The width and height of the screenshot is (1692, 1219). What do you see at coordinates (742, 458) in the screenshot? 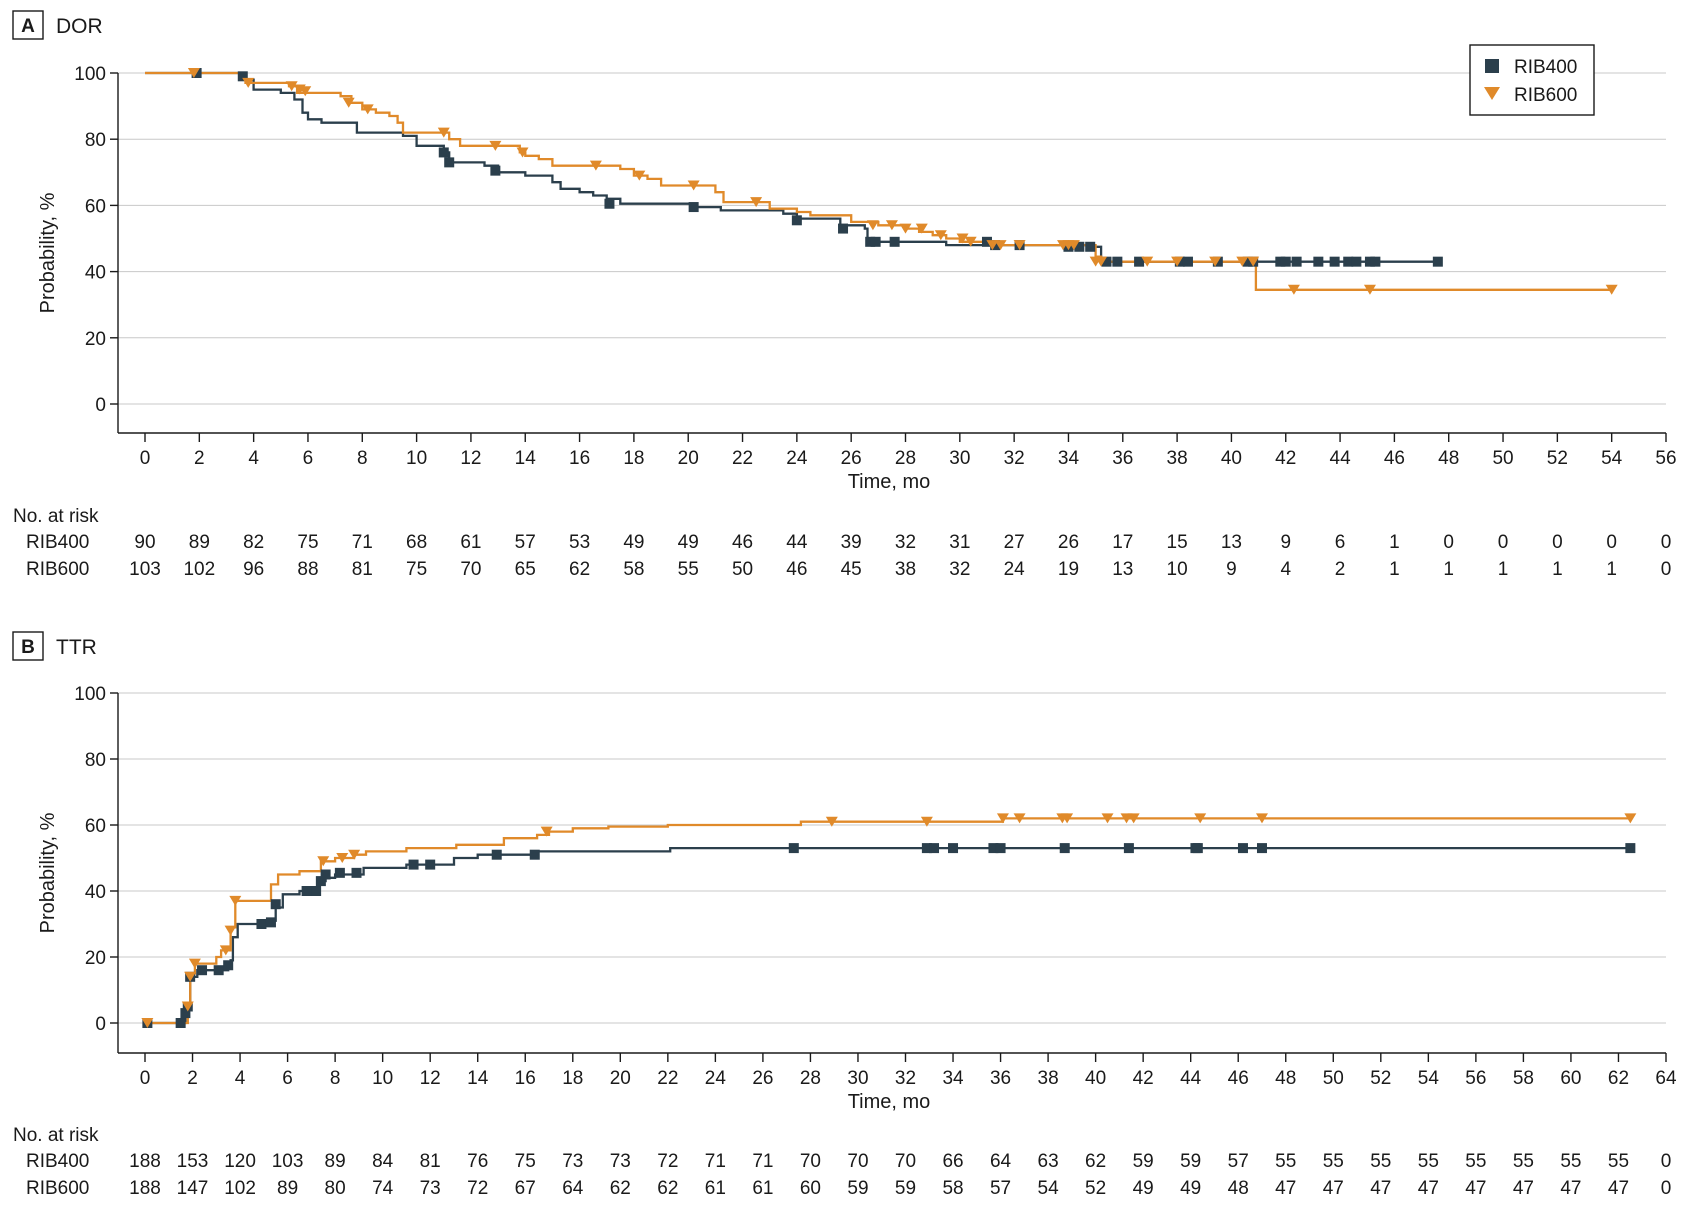
I see `x-tick-label: 22` at bounding box center [742, 458].